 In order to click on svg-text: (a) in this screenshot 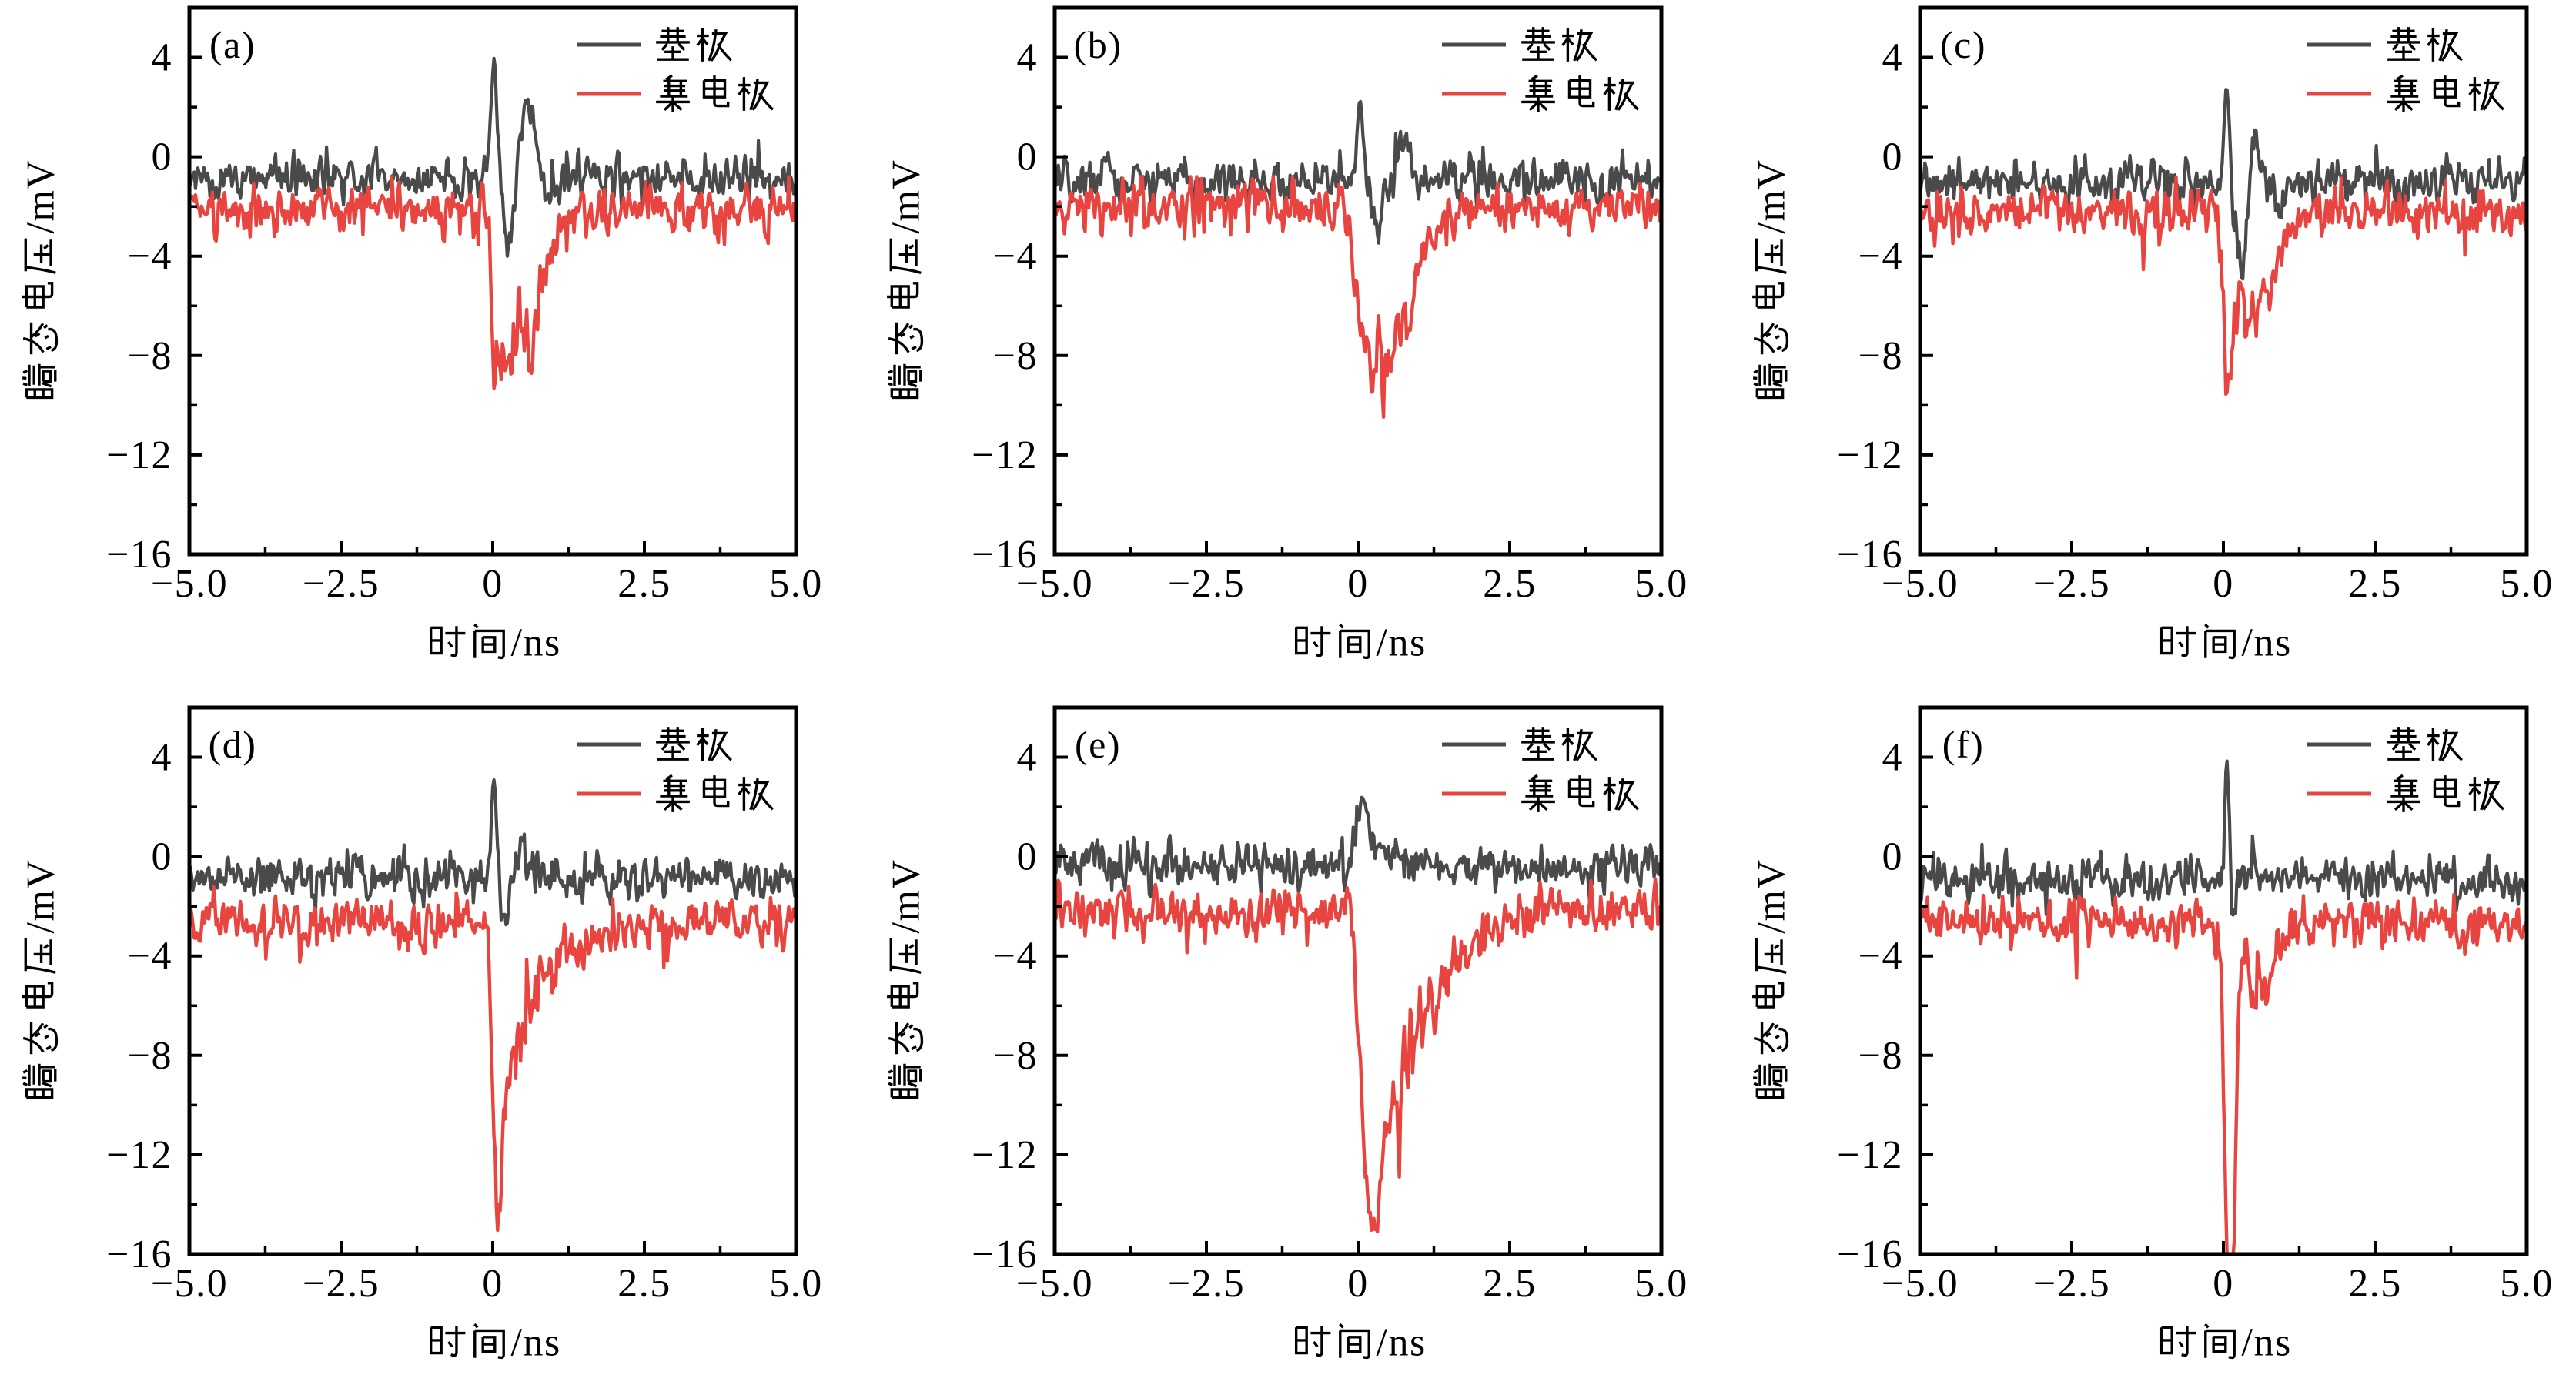, I will do `click(233, 44)`.